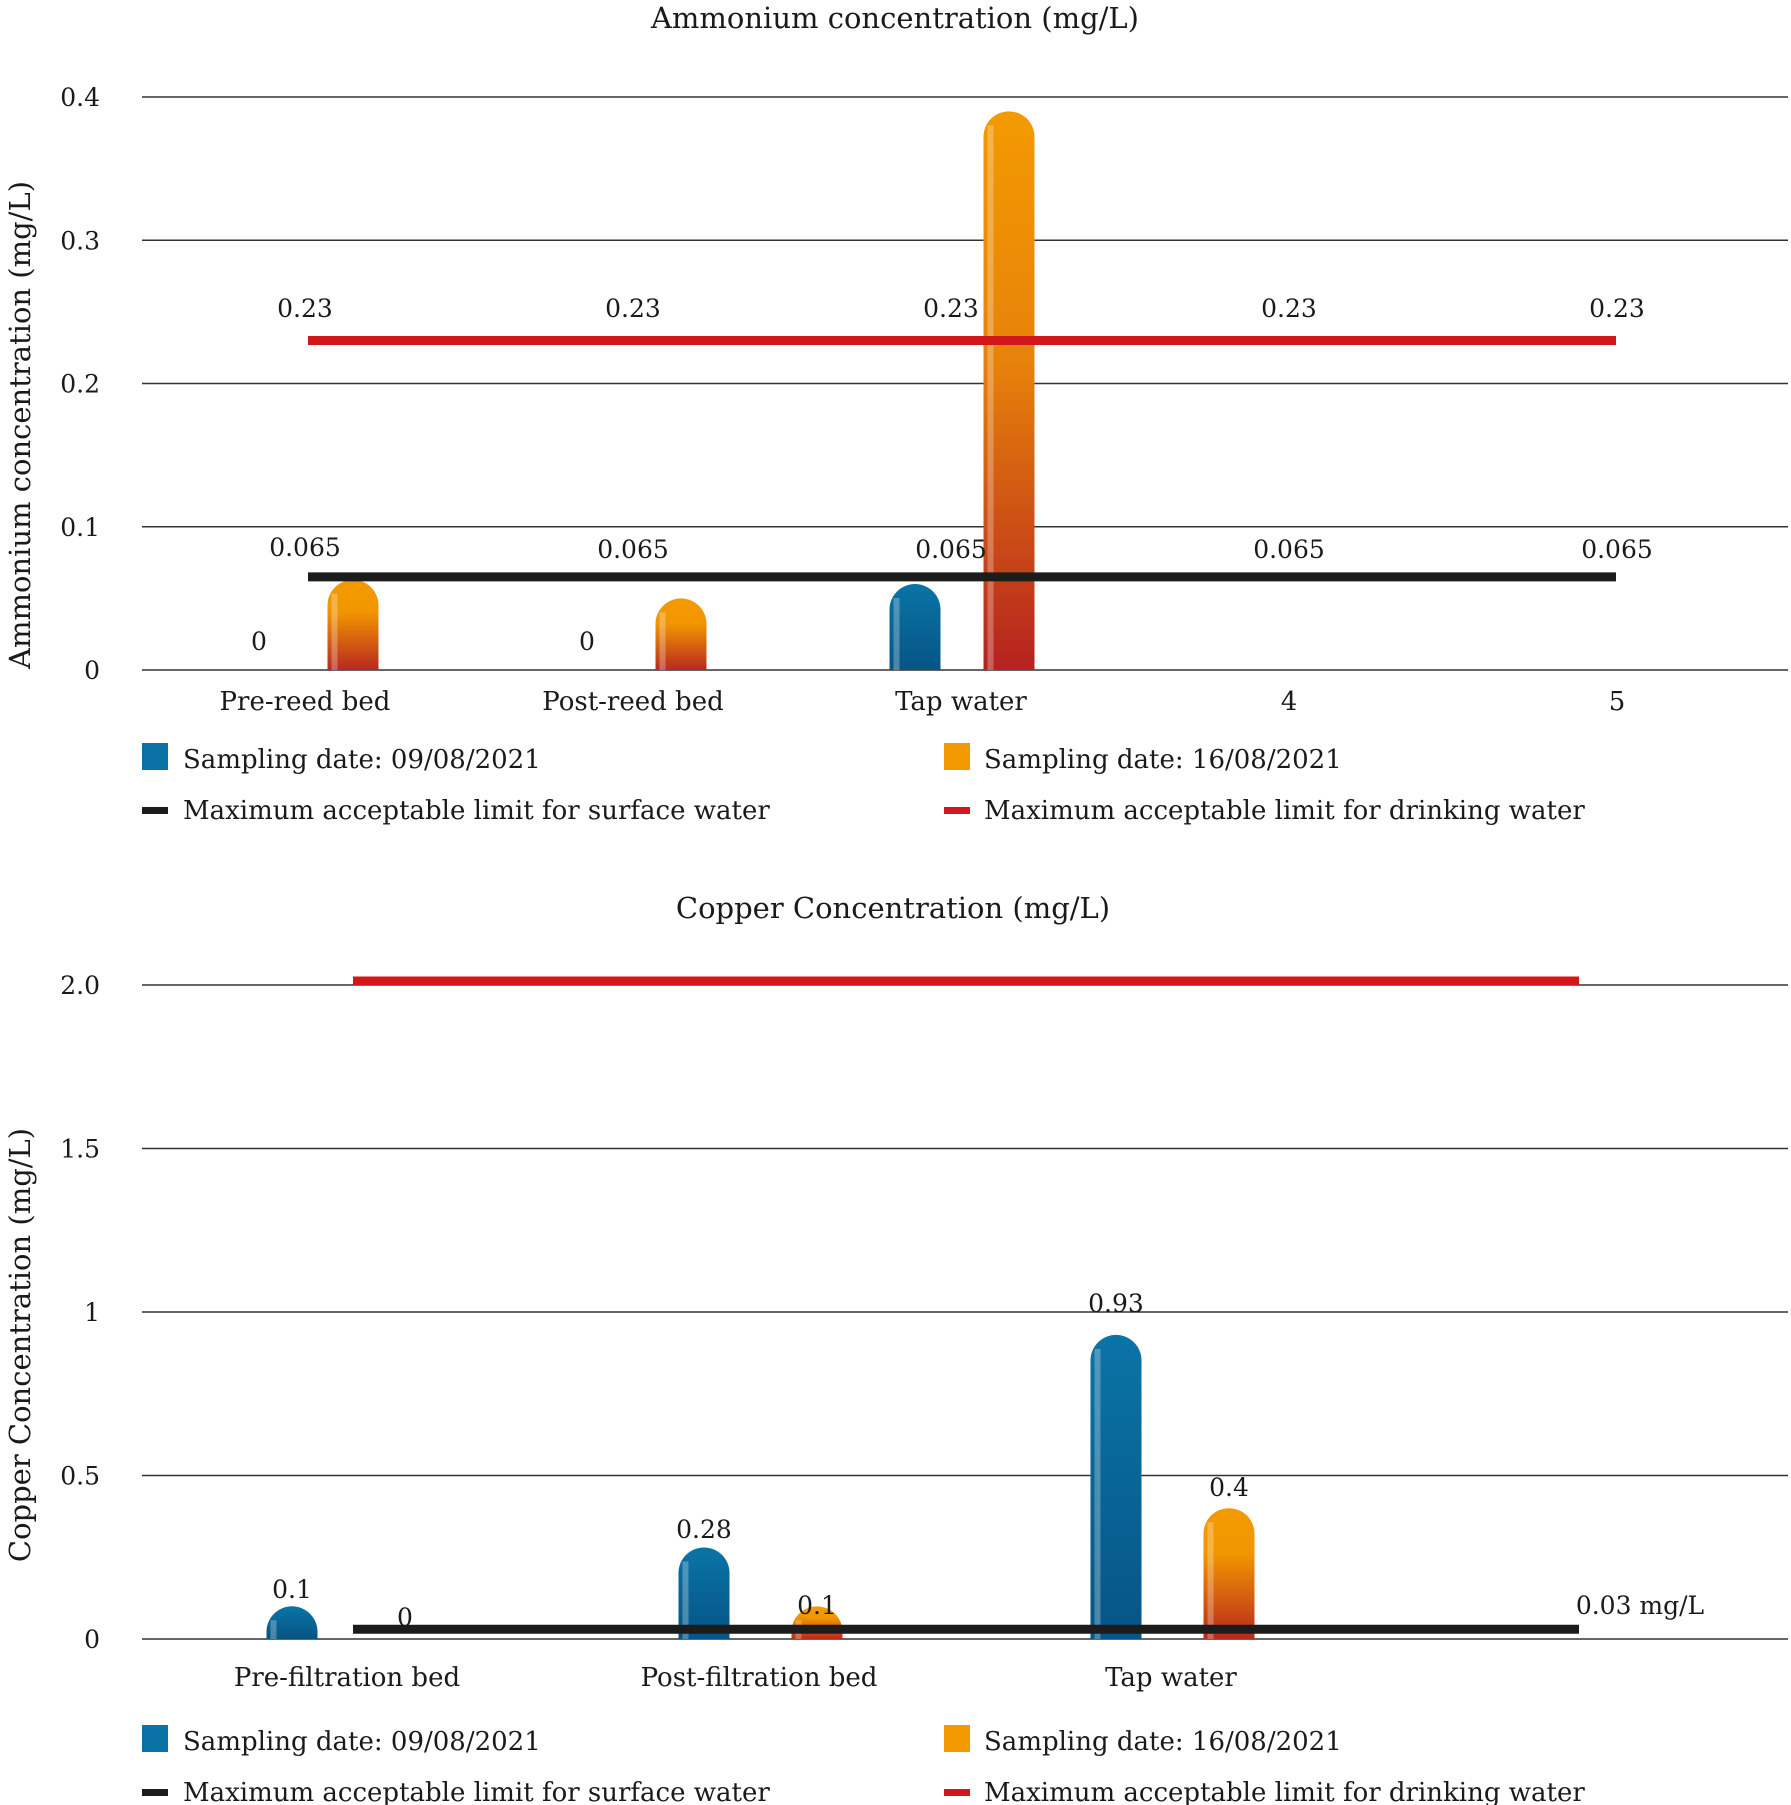  Describe the element at coordinates (20, 1345) in the screenshot. I see `y-axis-label: Copper Concentration (mg/L)` at that location.